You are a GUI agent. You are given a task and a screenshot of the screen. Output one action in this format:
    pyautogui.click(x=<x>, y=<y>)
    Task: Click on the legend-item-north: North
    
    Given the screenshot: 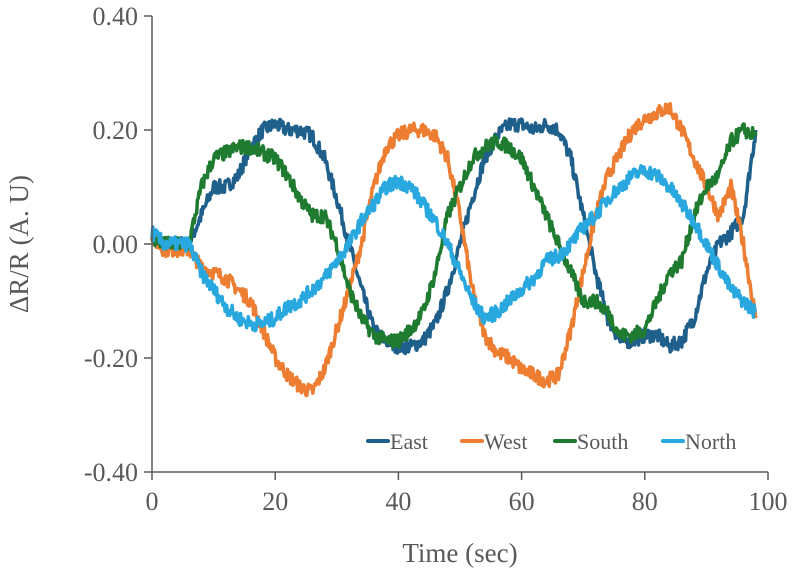 What is the action you would take?
    pyautogui.click(x=698, y=441)
    